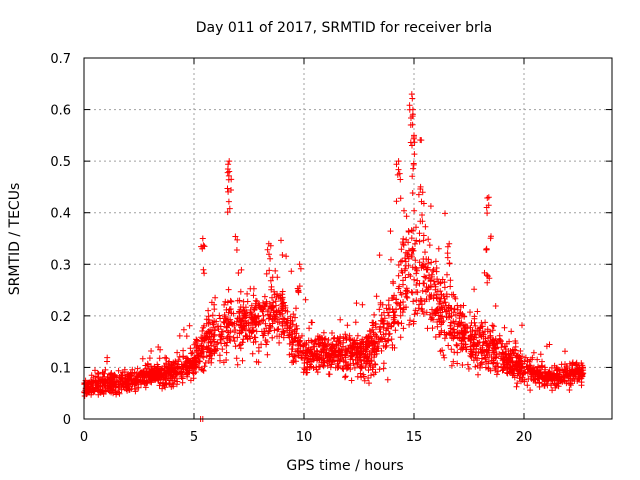 The height and width of the screenshot is (480, 640). I want to click on y-axis-label: SRMTID / TECUs, so click(15, 239).